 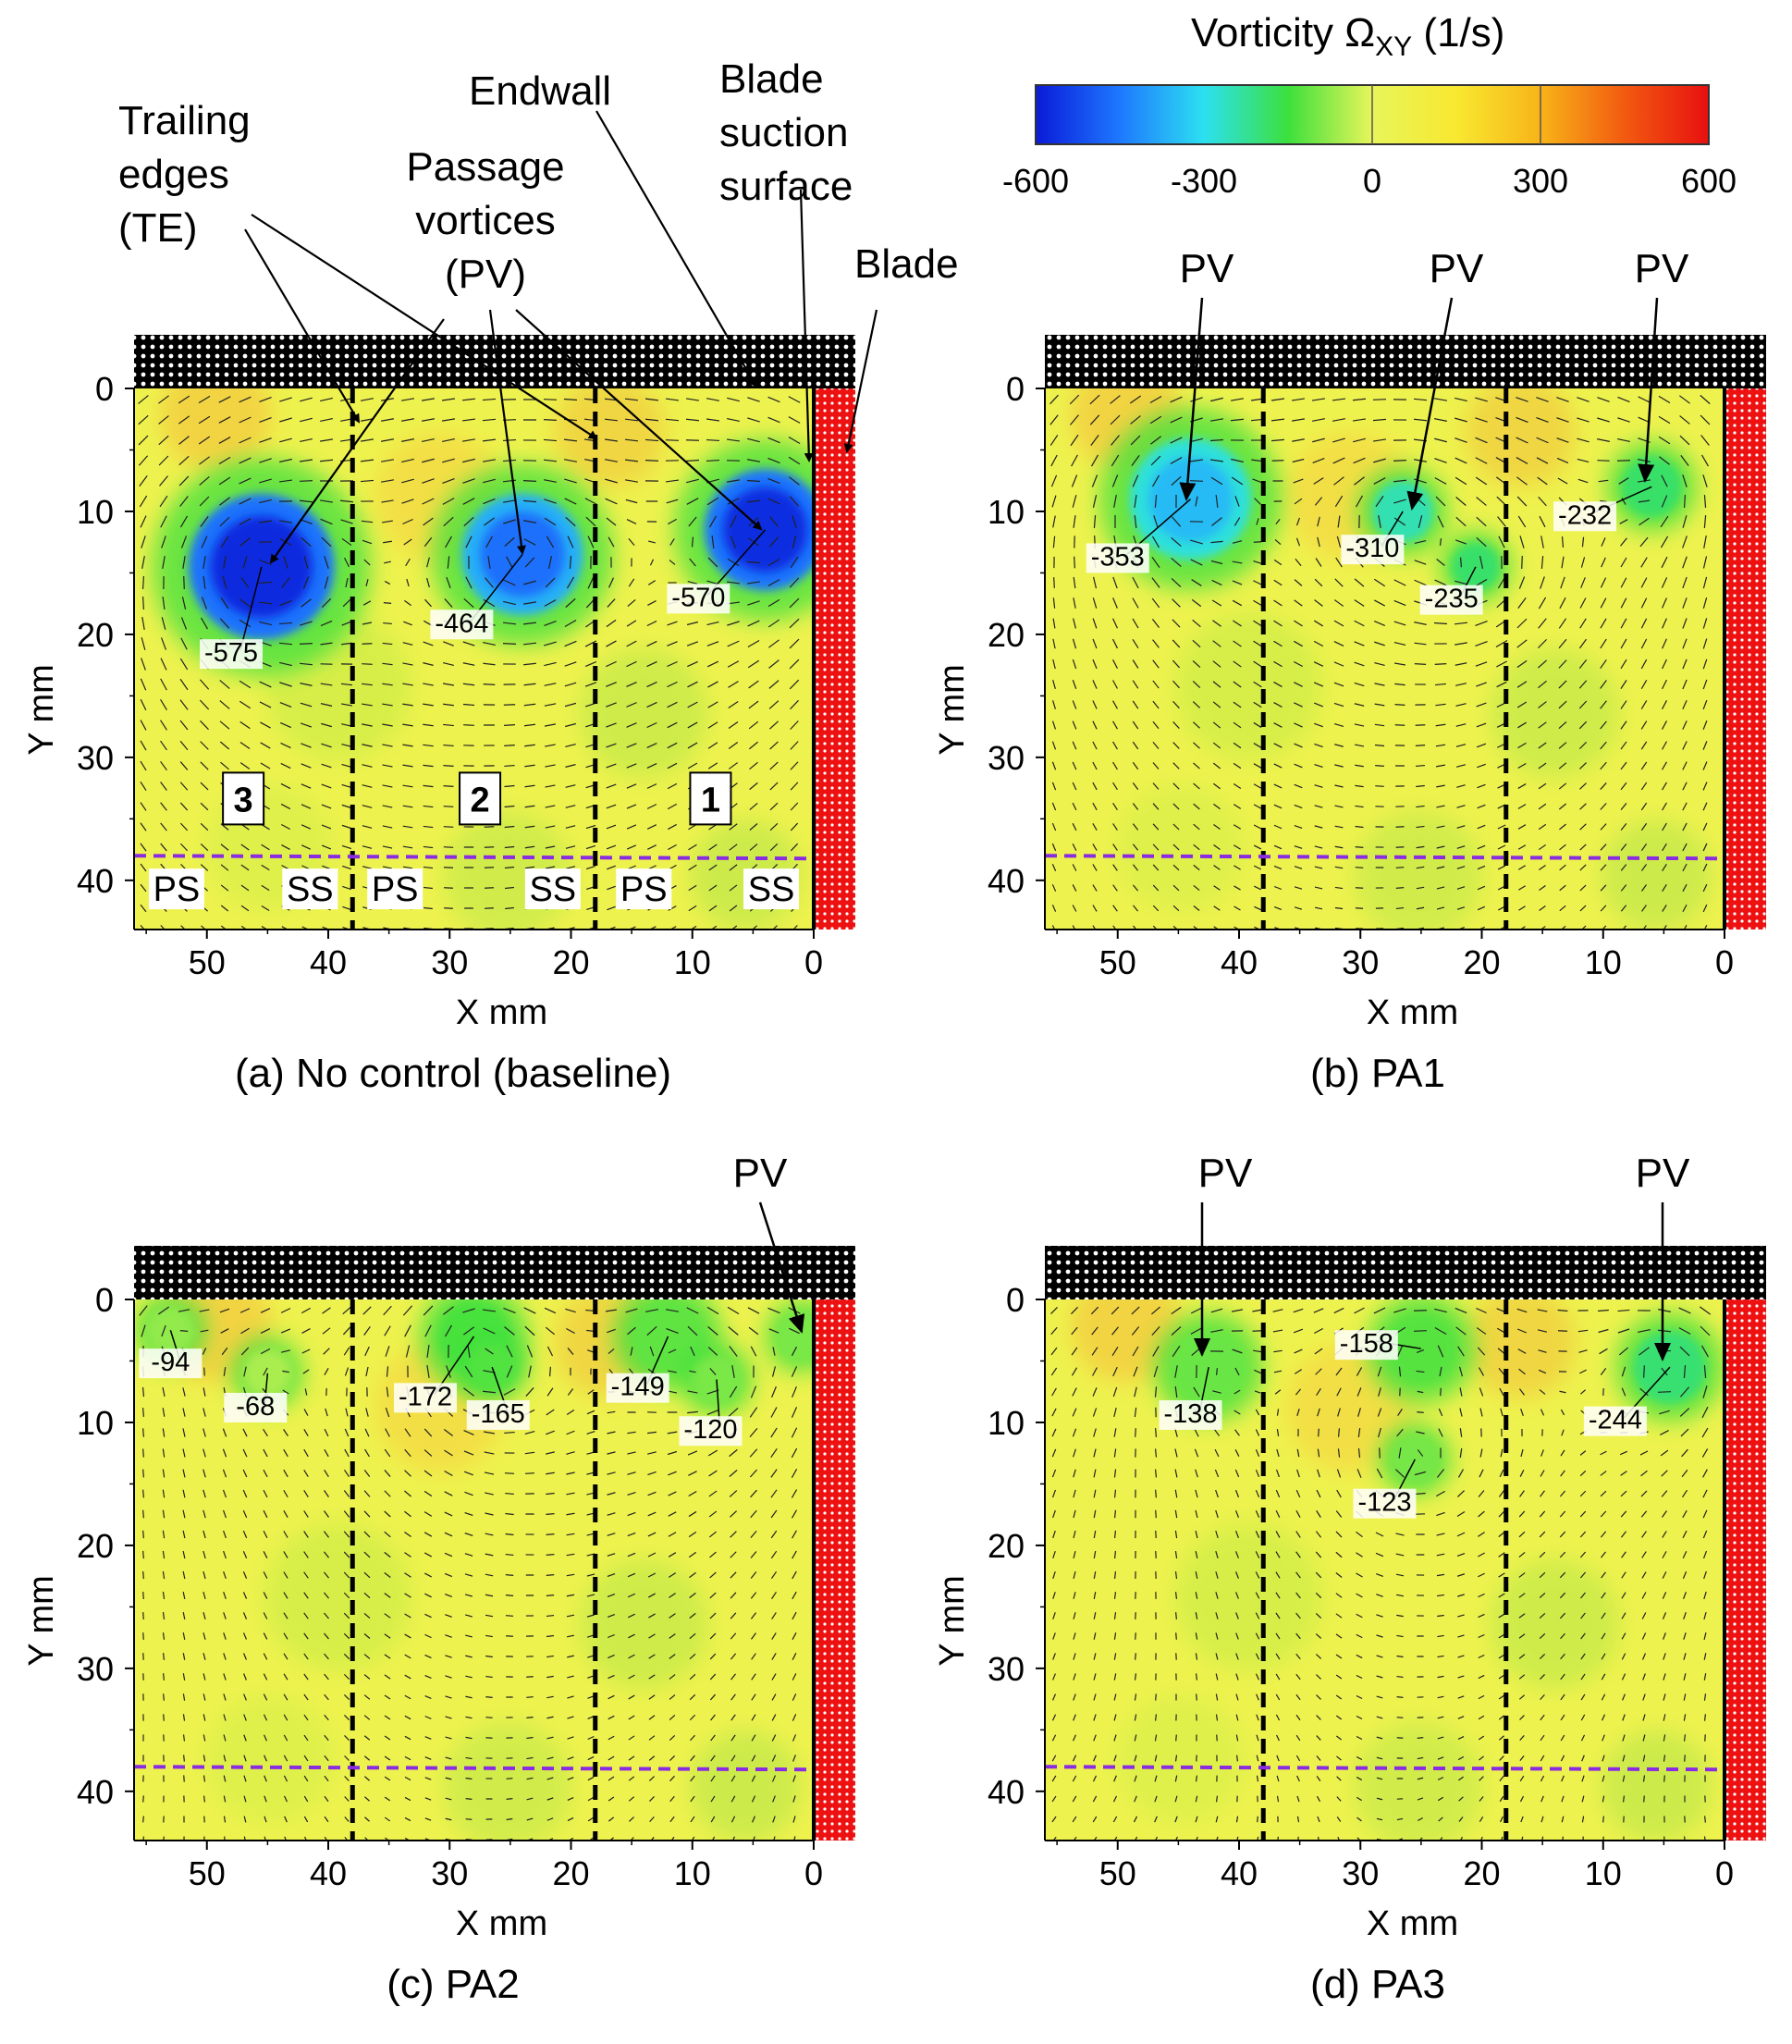 What do you see at coordinates (1585, 515) in the screenshot?
I see `vorticity-value-label: -232` at bounding box center [1585, 515].